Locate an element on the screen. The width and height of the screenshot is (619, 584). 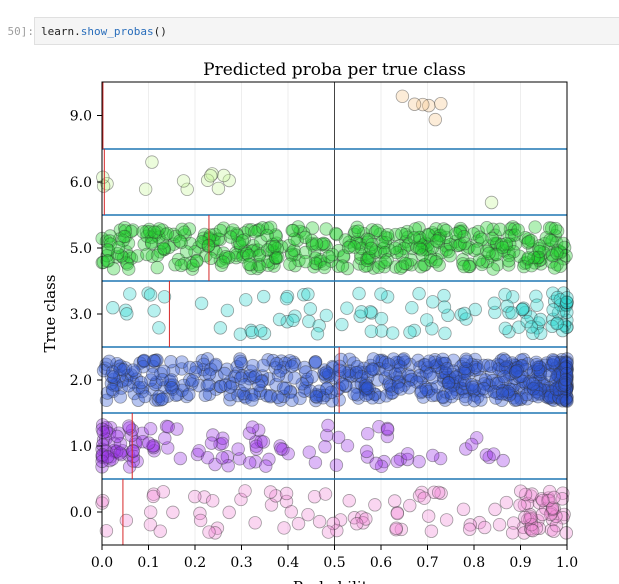
code-cell: learn.show_probas() is located at coordinates (326, 31).